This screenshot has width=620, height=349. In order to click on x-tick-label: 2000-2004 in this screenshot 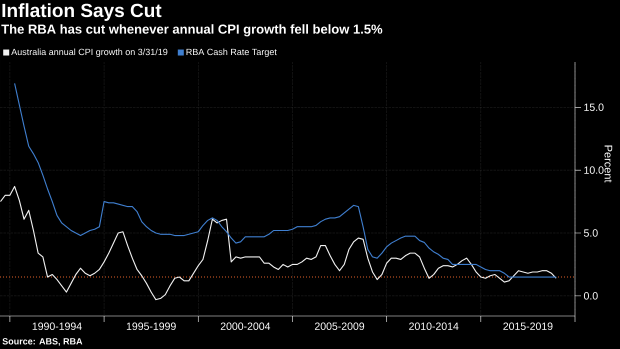, I will do `click(245, 326)`.